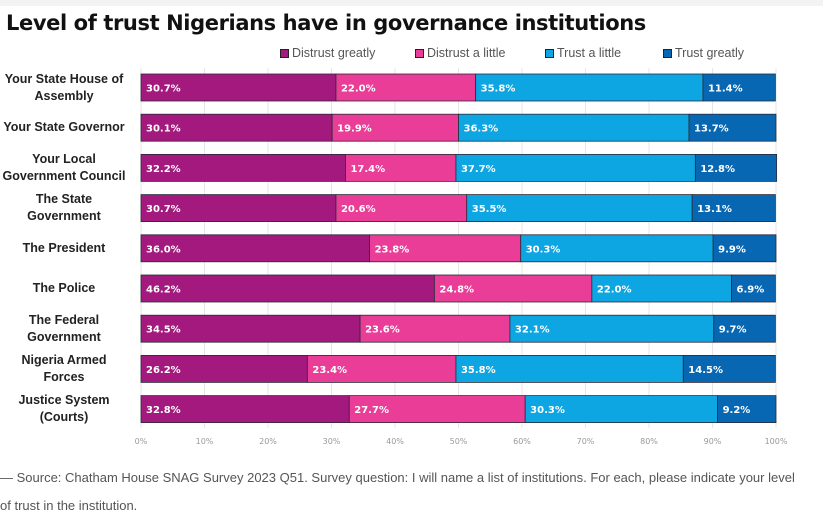  I want to click on y-category-label-line: The Police, so click(64, 288).